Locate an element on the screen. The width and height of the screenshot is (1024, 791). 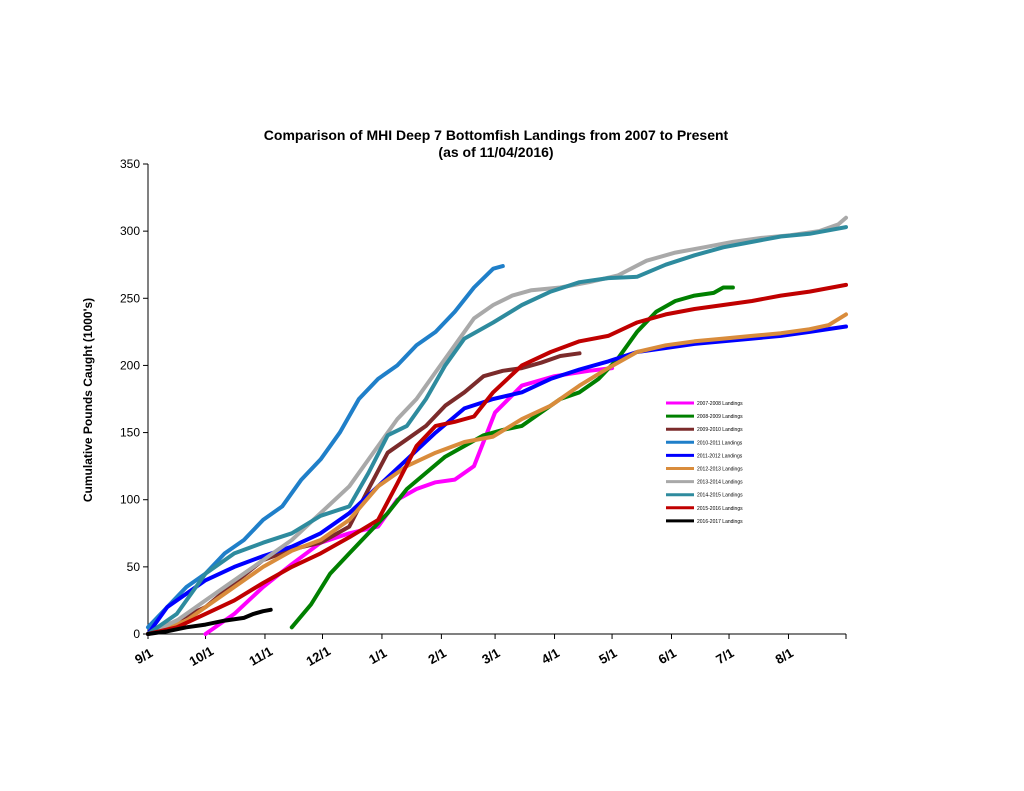
chart-subtitle: (as of 11/04/2016) is located at coordinates (495, 152).